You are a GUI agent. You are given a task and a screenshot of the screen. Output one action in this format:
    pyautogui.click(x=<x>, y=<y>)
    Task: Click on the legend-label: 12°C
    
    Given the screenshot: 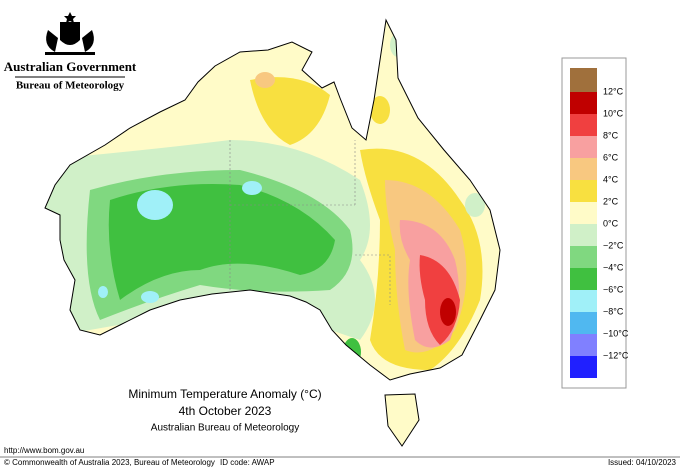 What is the action you would take?
    pyautogui.click(x=613, y=91)
    